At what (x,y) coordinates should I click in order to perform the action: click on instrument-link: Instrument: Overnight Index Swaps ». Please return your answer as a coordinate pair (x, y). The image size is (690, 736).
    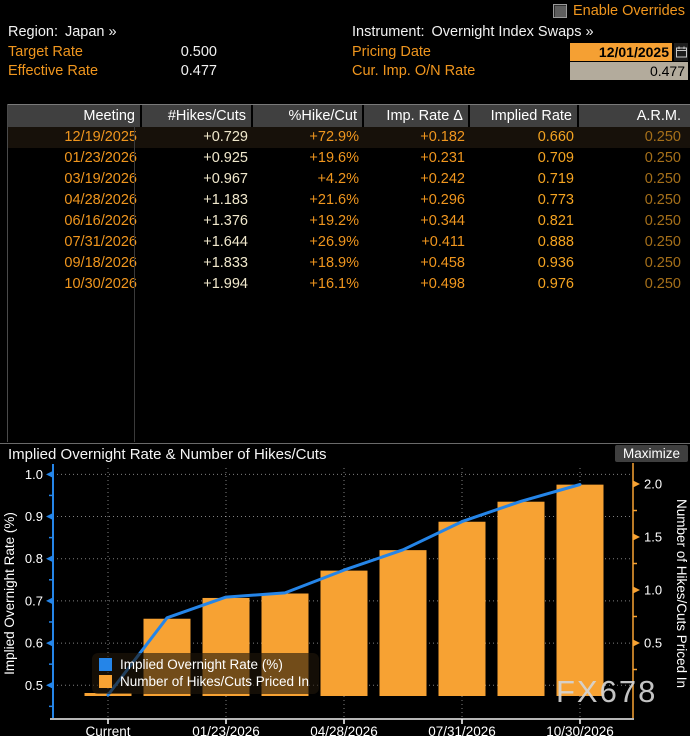
    Looking at the image, I should click on (473, 32).